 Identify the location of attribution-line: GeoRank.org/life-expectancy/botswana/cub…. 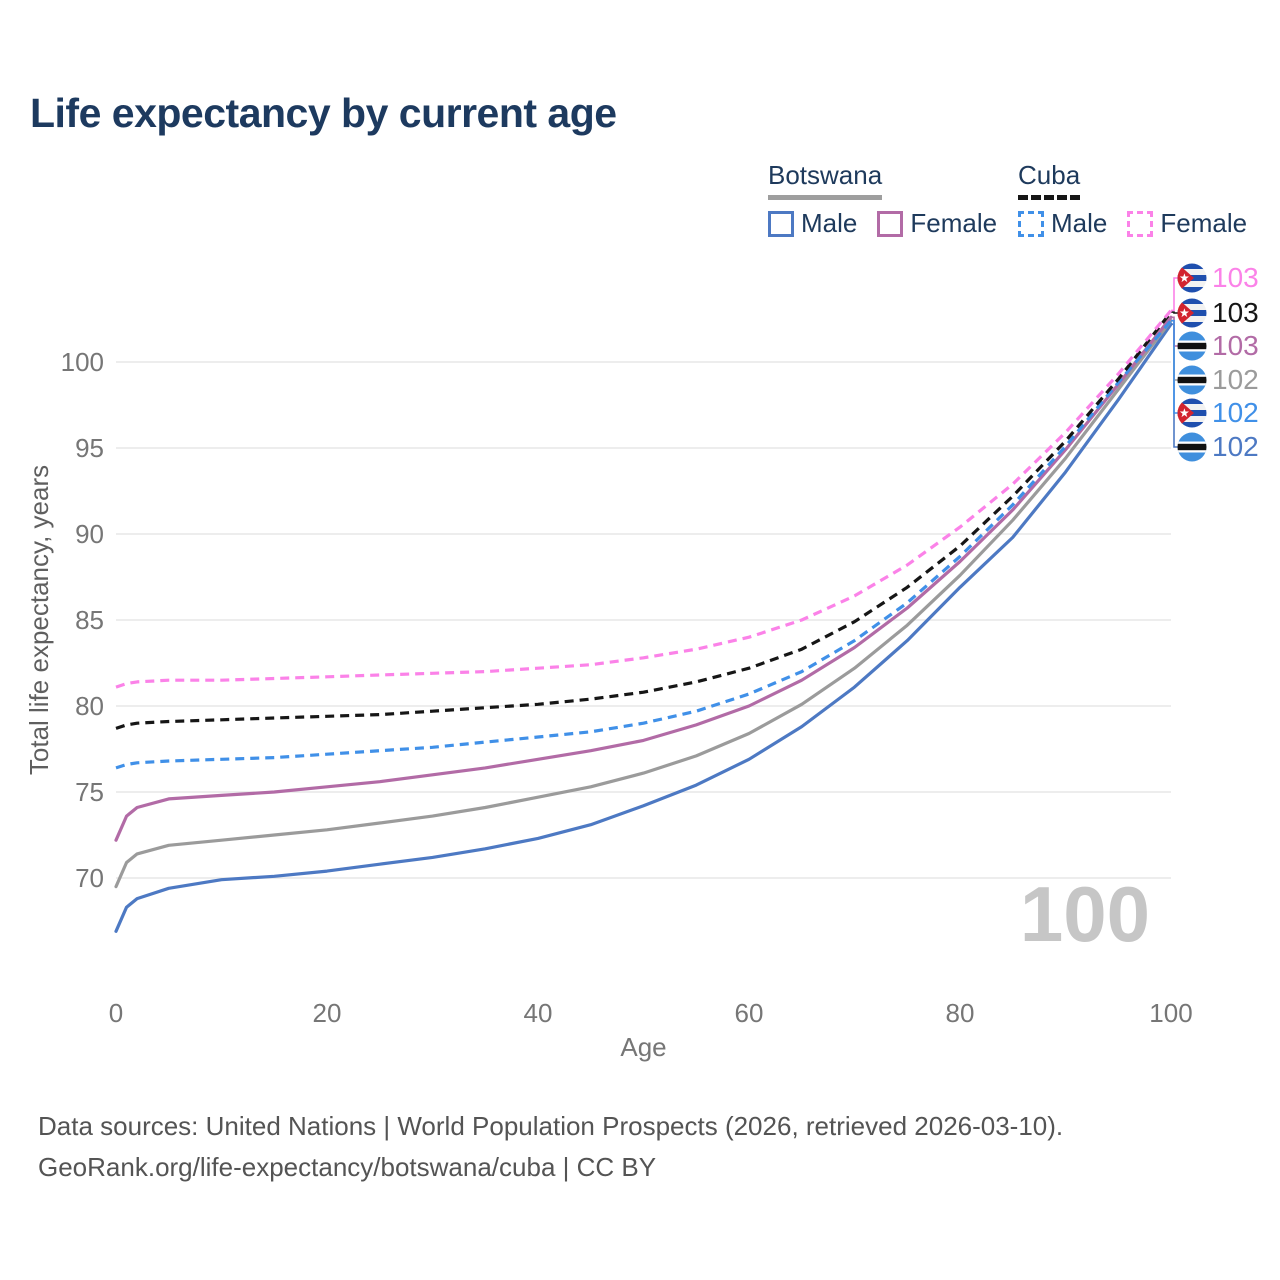
(347, 1167).